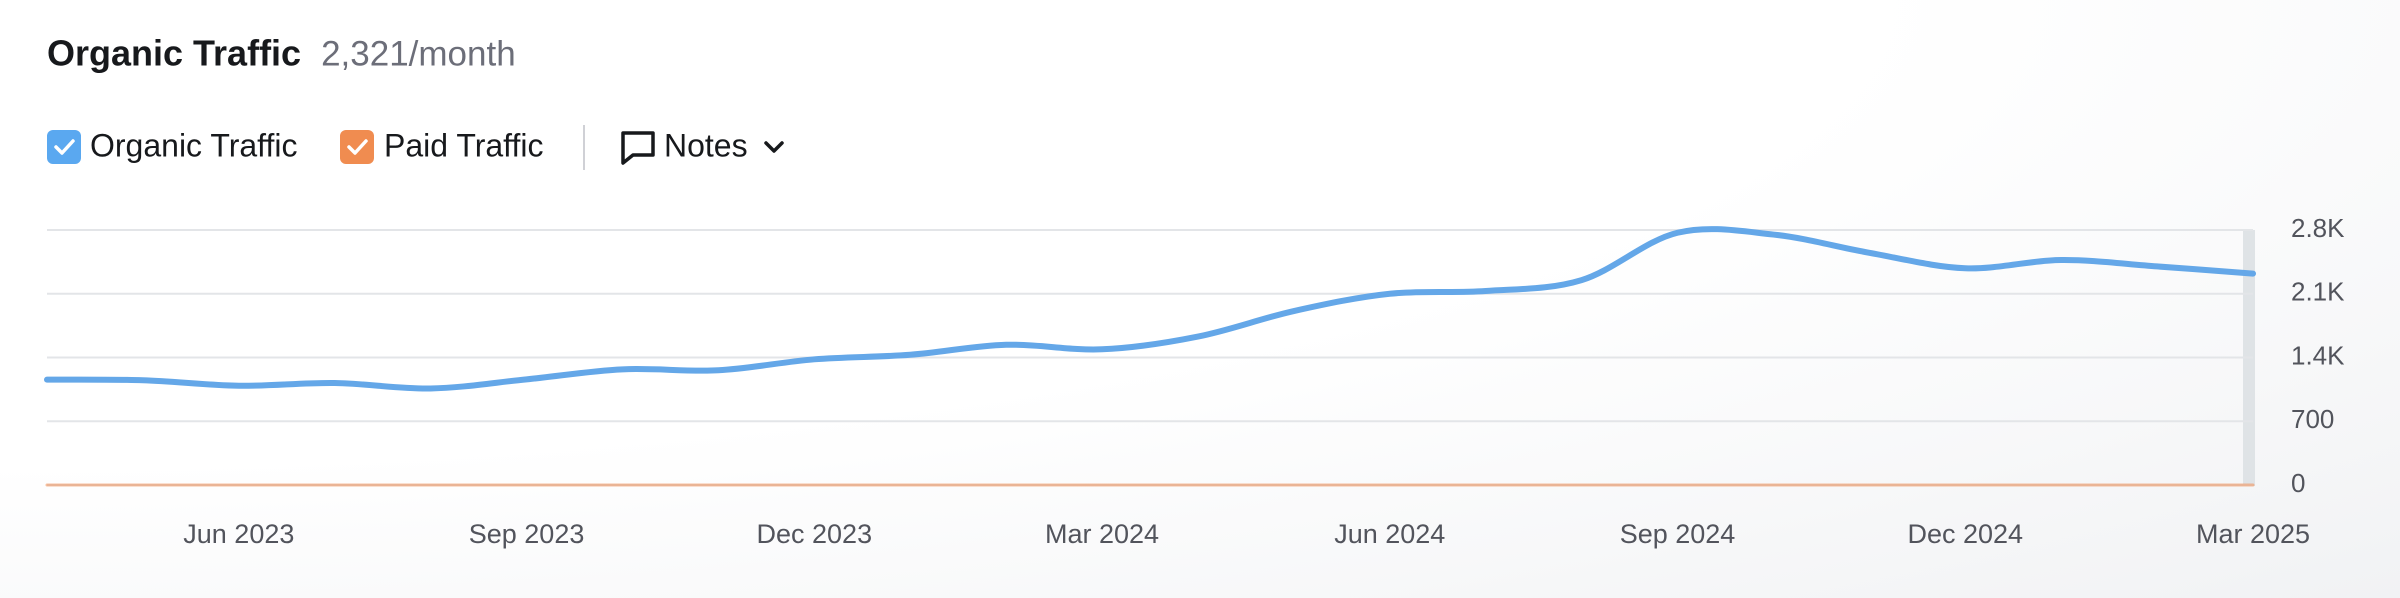 The width and height of the screenshot is (2400, 598). Describe the element at coordinates (2318, 228) in the screenshot. I see `y-tick-label: 2.8K` at that location.